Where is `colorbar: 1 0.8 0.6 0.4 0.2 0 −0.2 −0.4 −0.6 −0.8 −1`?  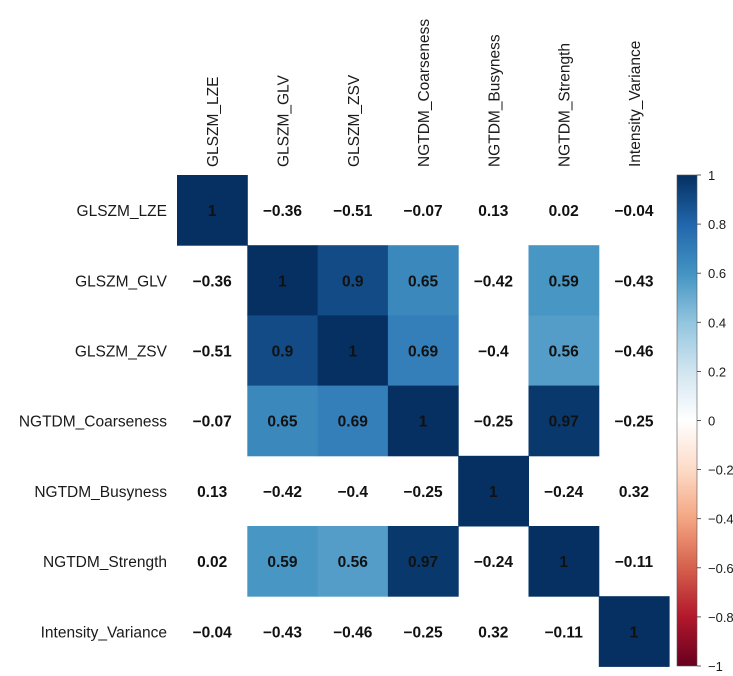
colorbar: 1 0.8 0.6 0.4 0.2 0 −0.2 −0.4 −0.6 −0.8 −1 is located at coordinates (704, 421).